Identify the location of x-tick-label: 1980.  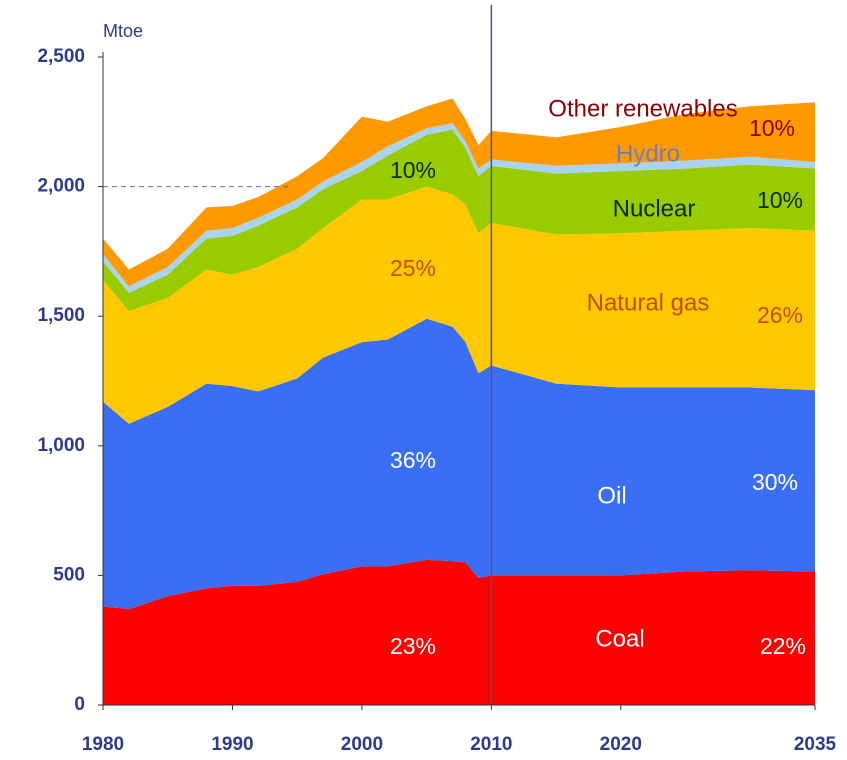
(103, 744).